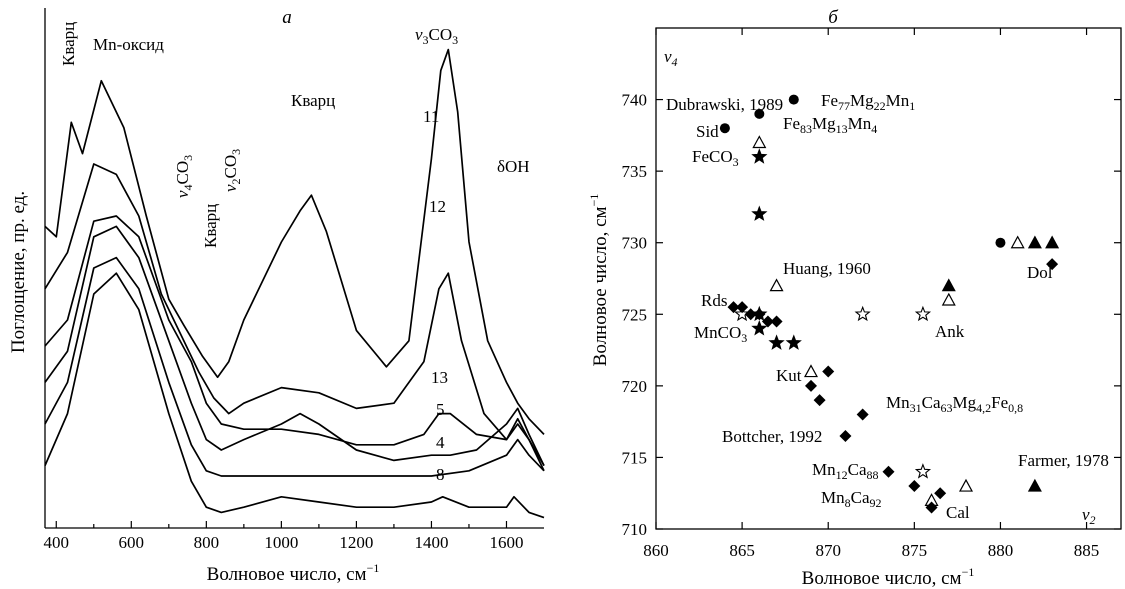 Image resolution: width=1125 pixels, height=589 pixels. Describe the element at coordinates (830, 125) in the screenshot. I see `label-fe83: Fe83Mg13Mn4` at that location.